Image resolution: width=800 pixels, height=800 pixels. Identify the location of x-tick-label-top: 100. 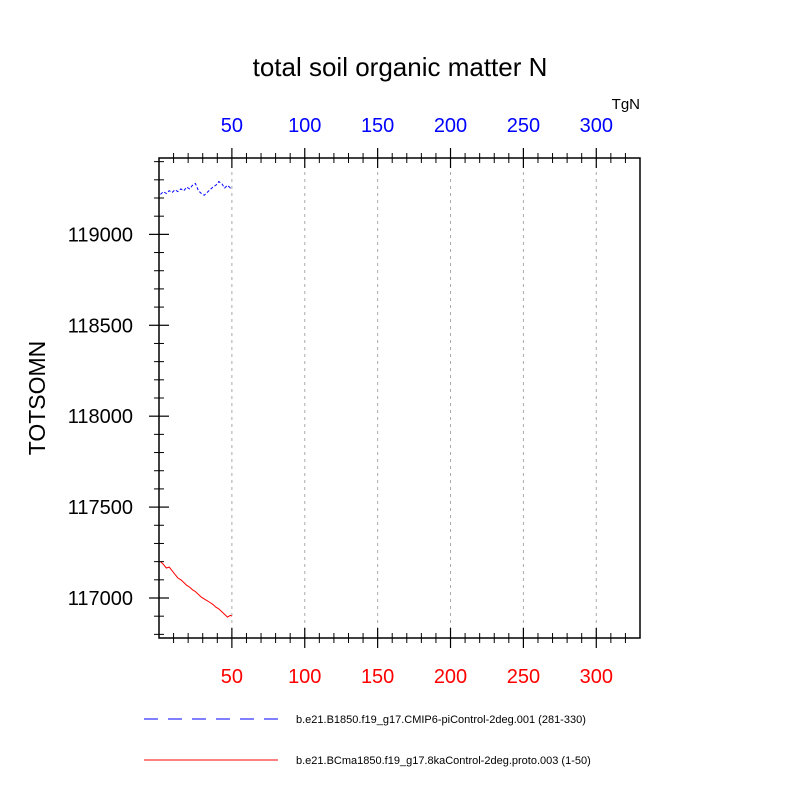
(304, 126).